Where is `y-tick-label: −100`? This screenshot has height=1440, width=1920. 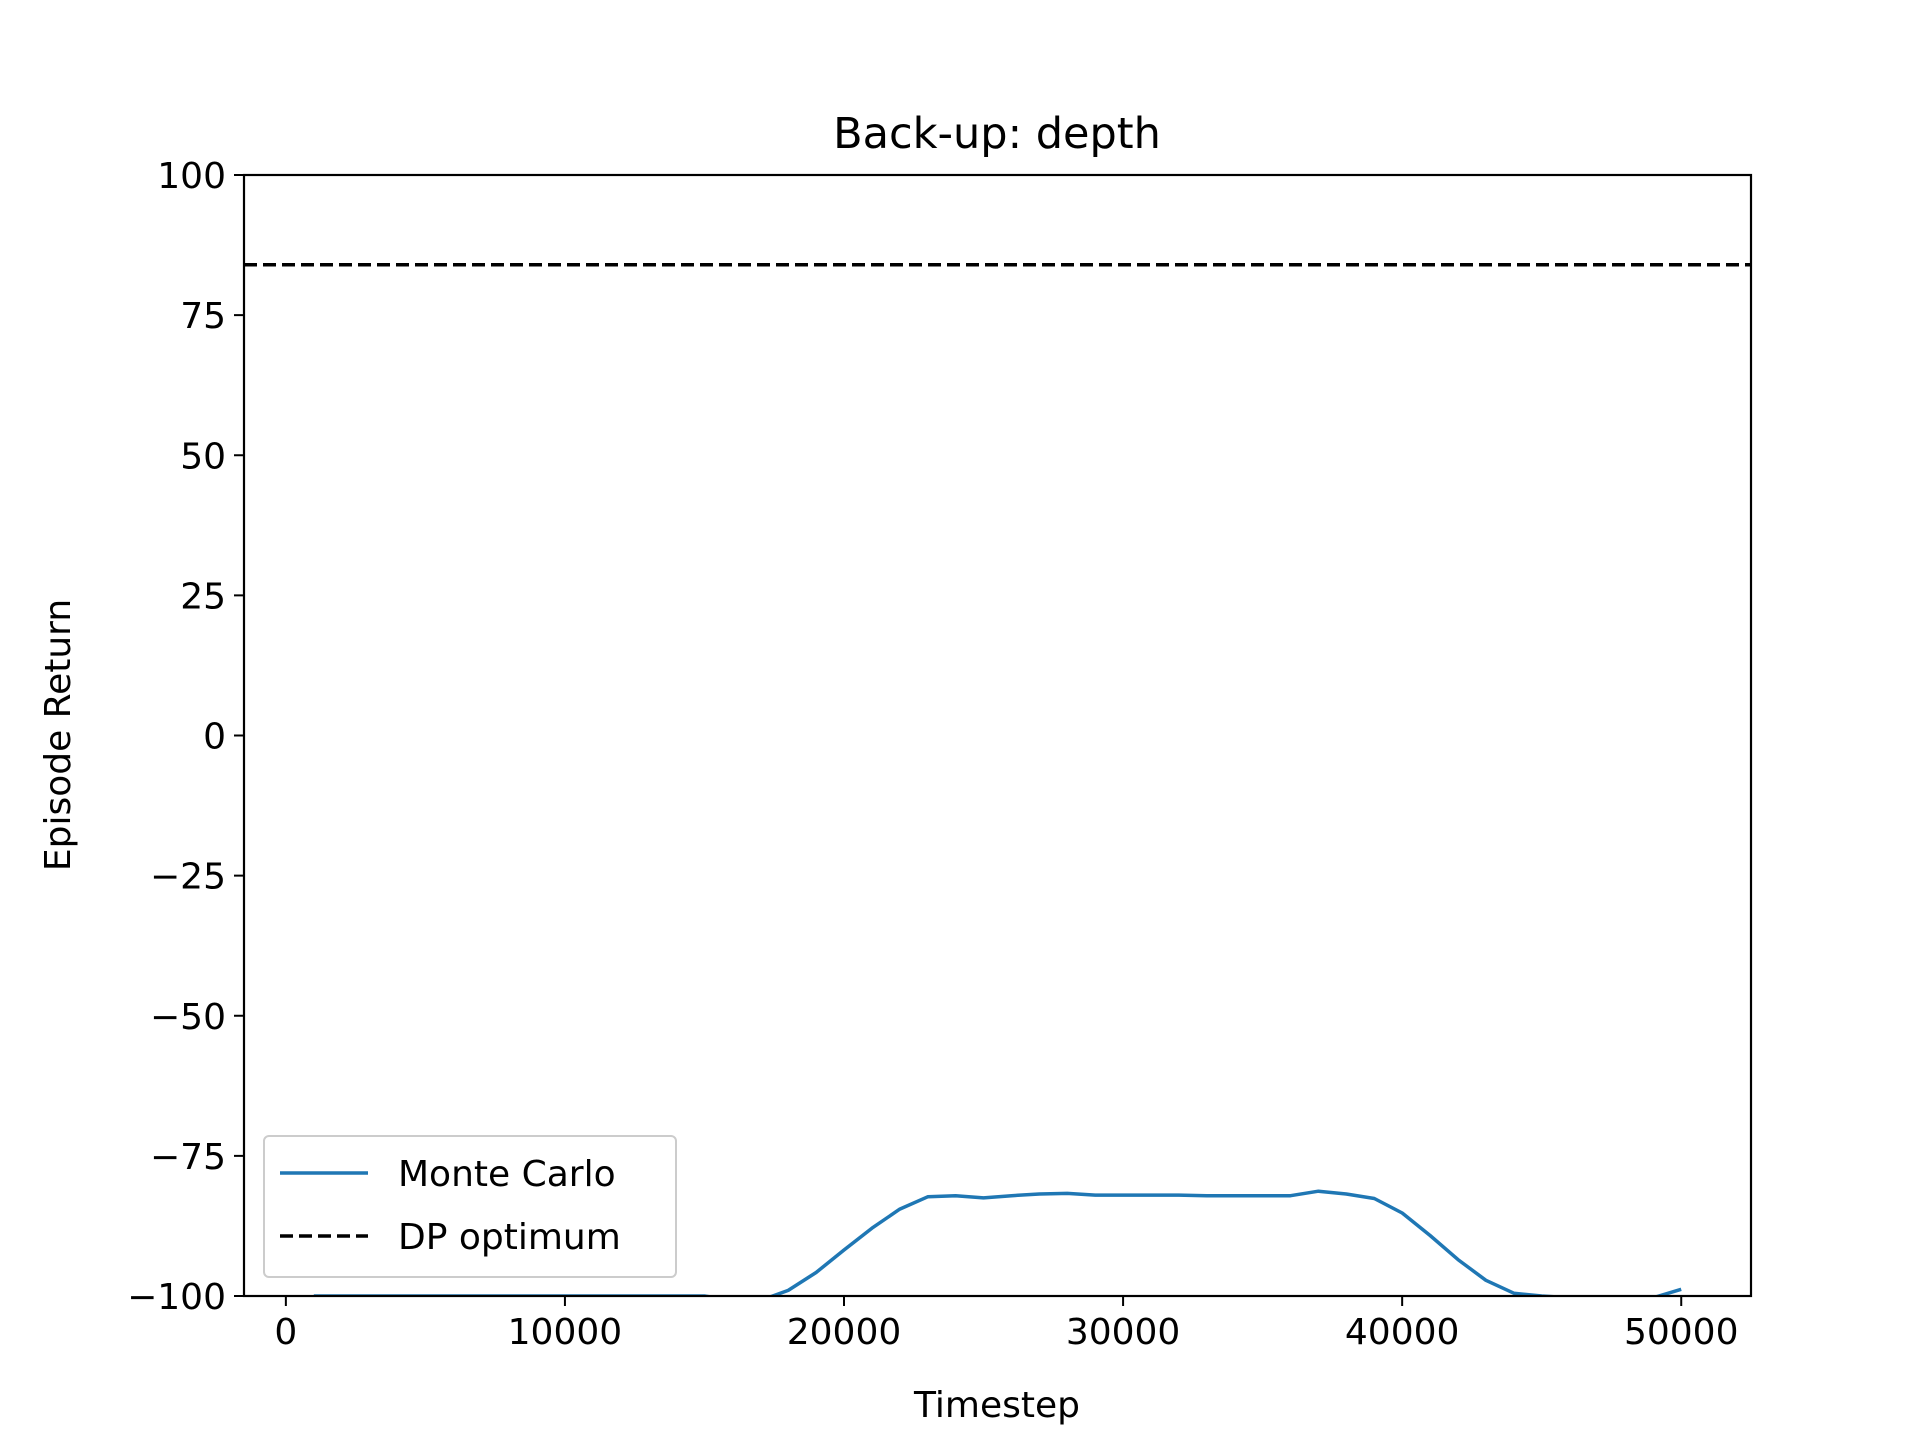
y-tick-label: −100 is located at coordinates (176, 1297).